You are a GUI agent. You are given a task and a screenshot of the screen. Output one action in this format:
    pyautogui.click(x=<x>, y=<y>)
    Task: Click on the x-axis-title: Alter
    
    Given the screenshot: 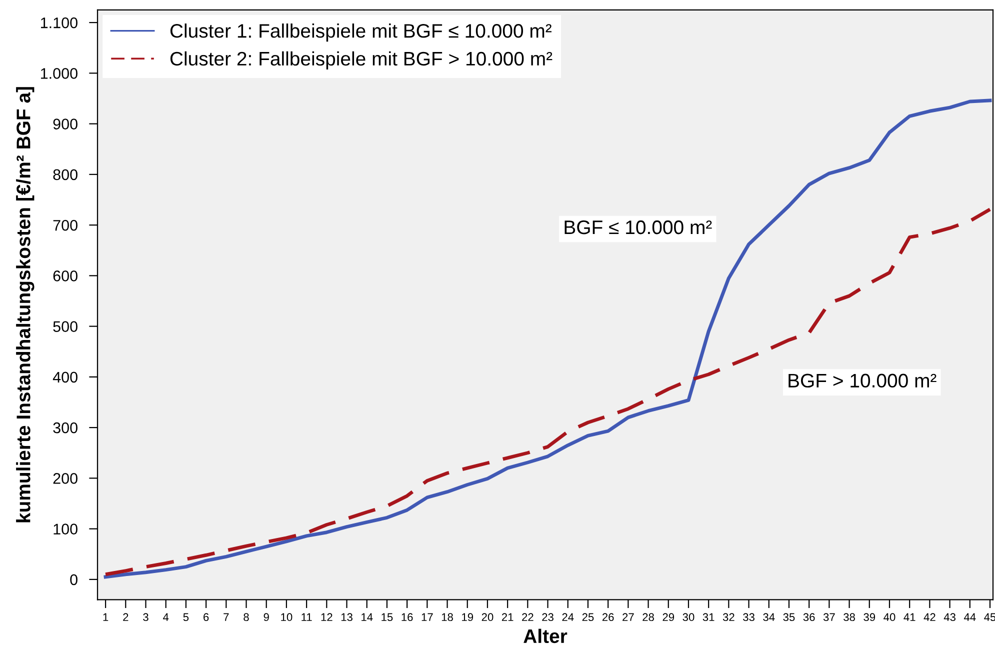 What is the action you would take?
    pyautogui.click(x=546, y=636)
    